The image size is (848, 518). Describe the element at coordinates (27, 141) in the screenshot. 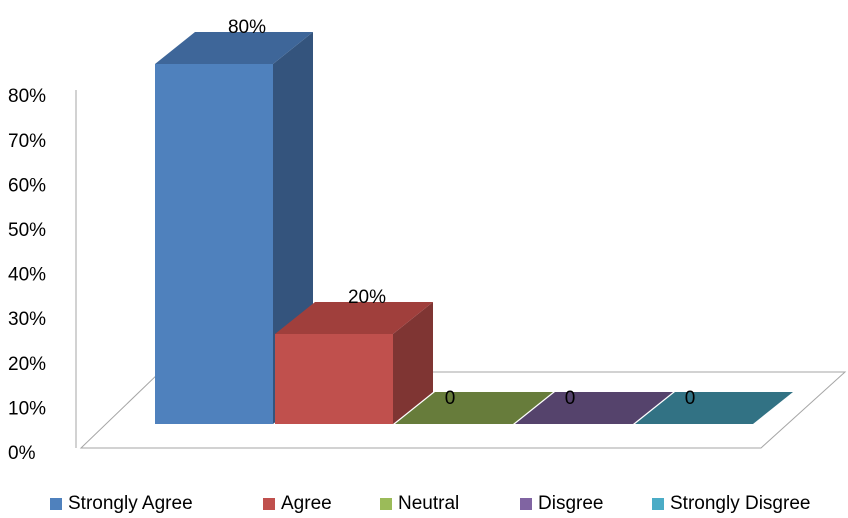

I see `y-tick-label: 70%` at that location.